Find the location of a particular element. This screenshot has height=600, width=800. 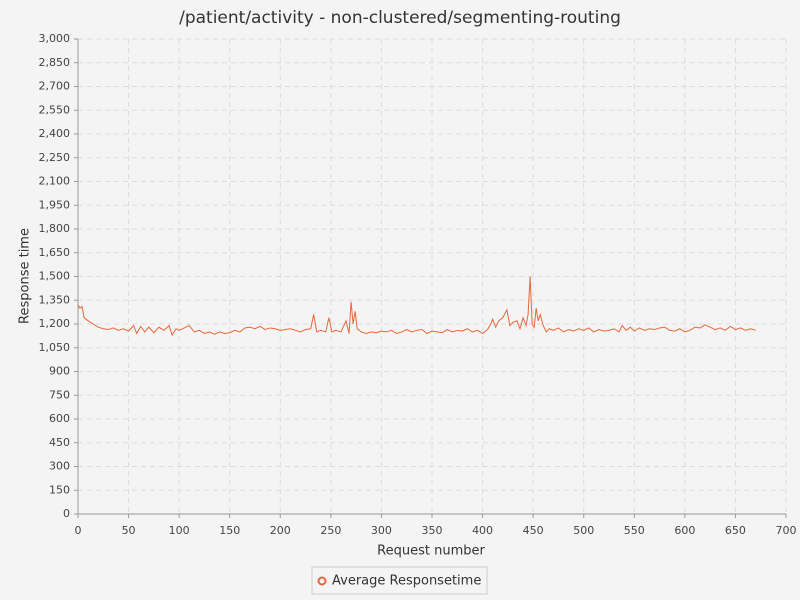

y-tick-label: 2,700 is located at coordinates (55, 86).